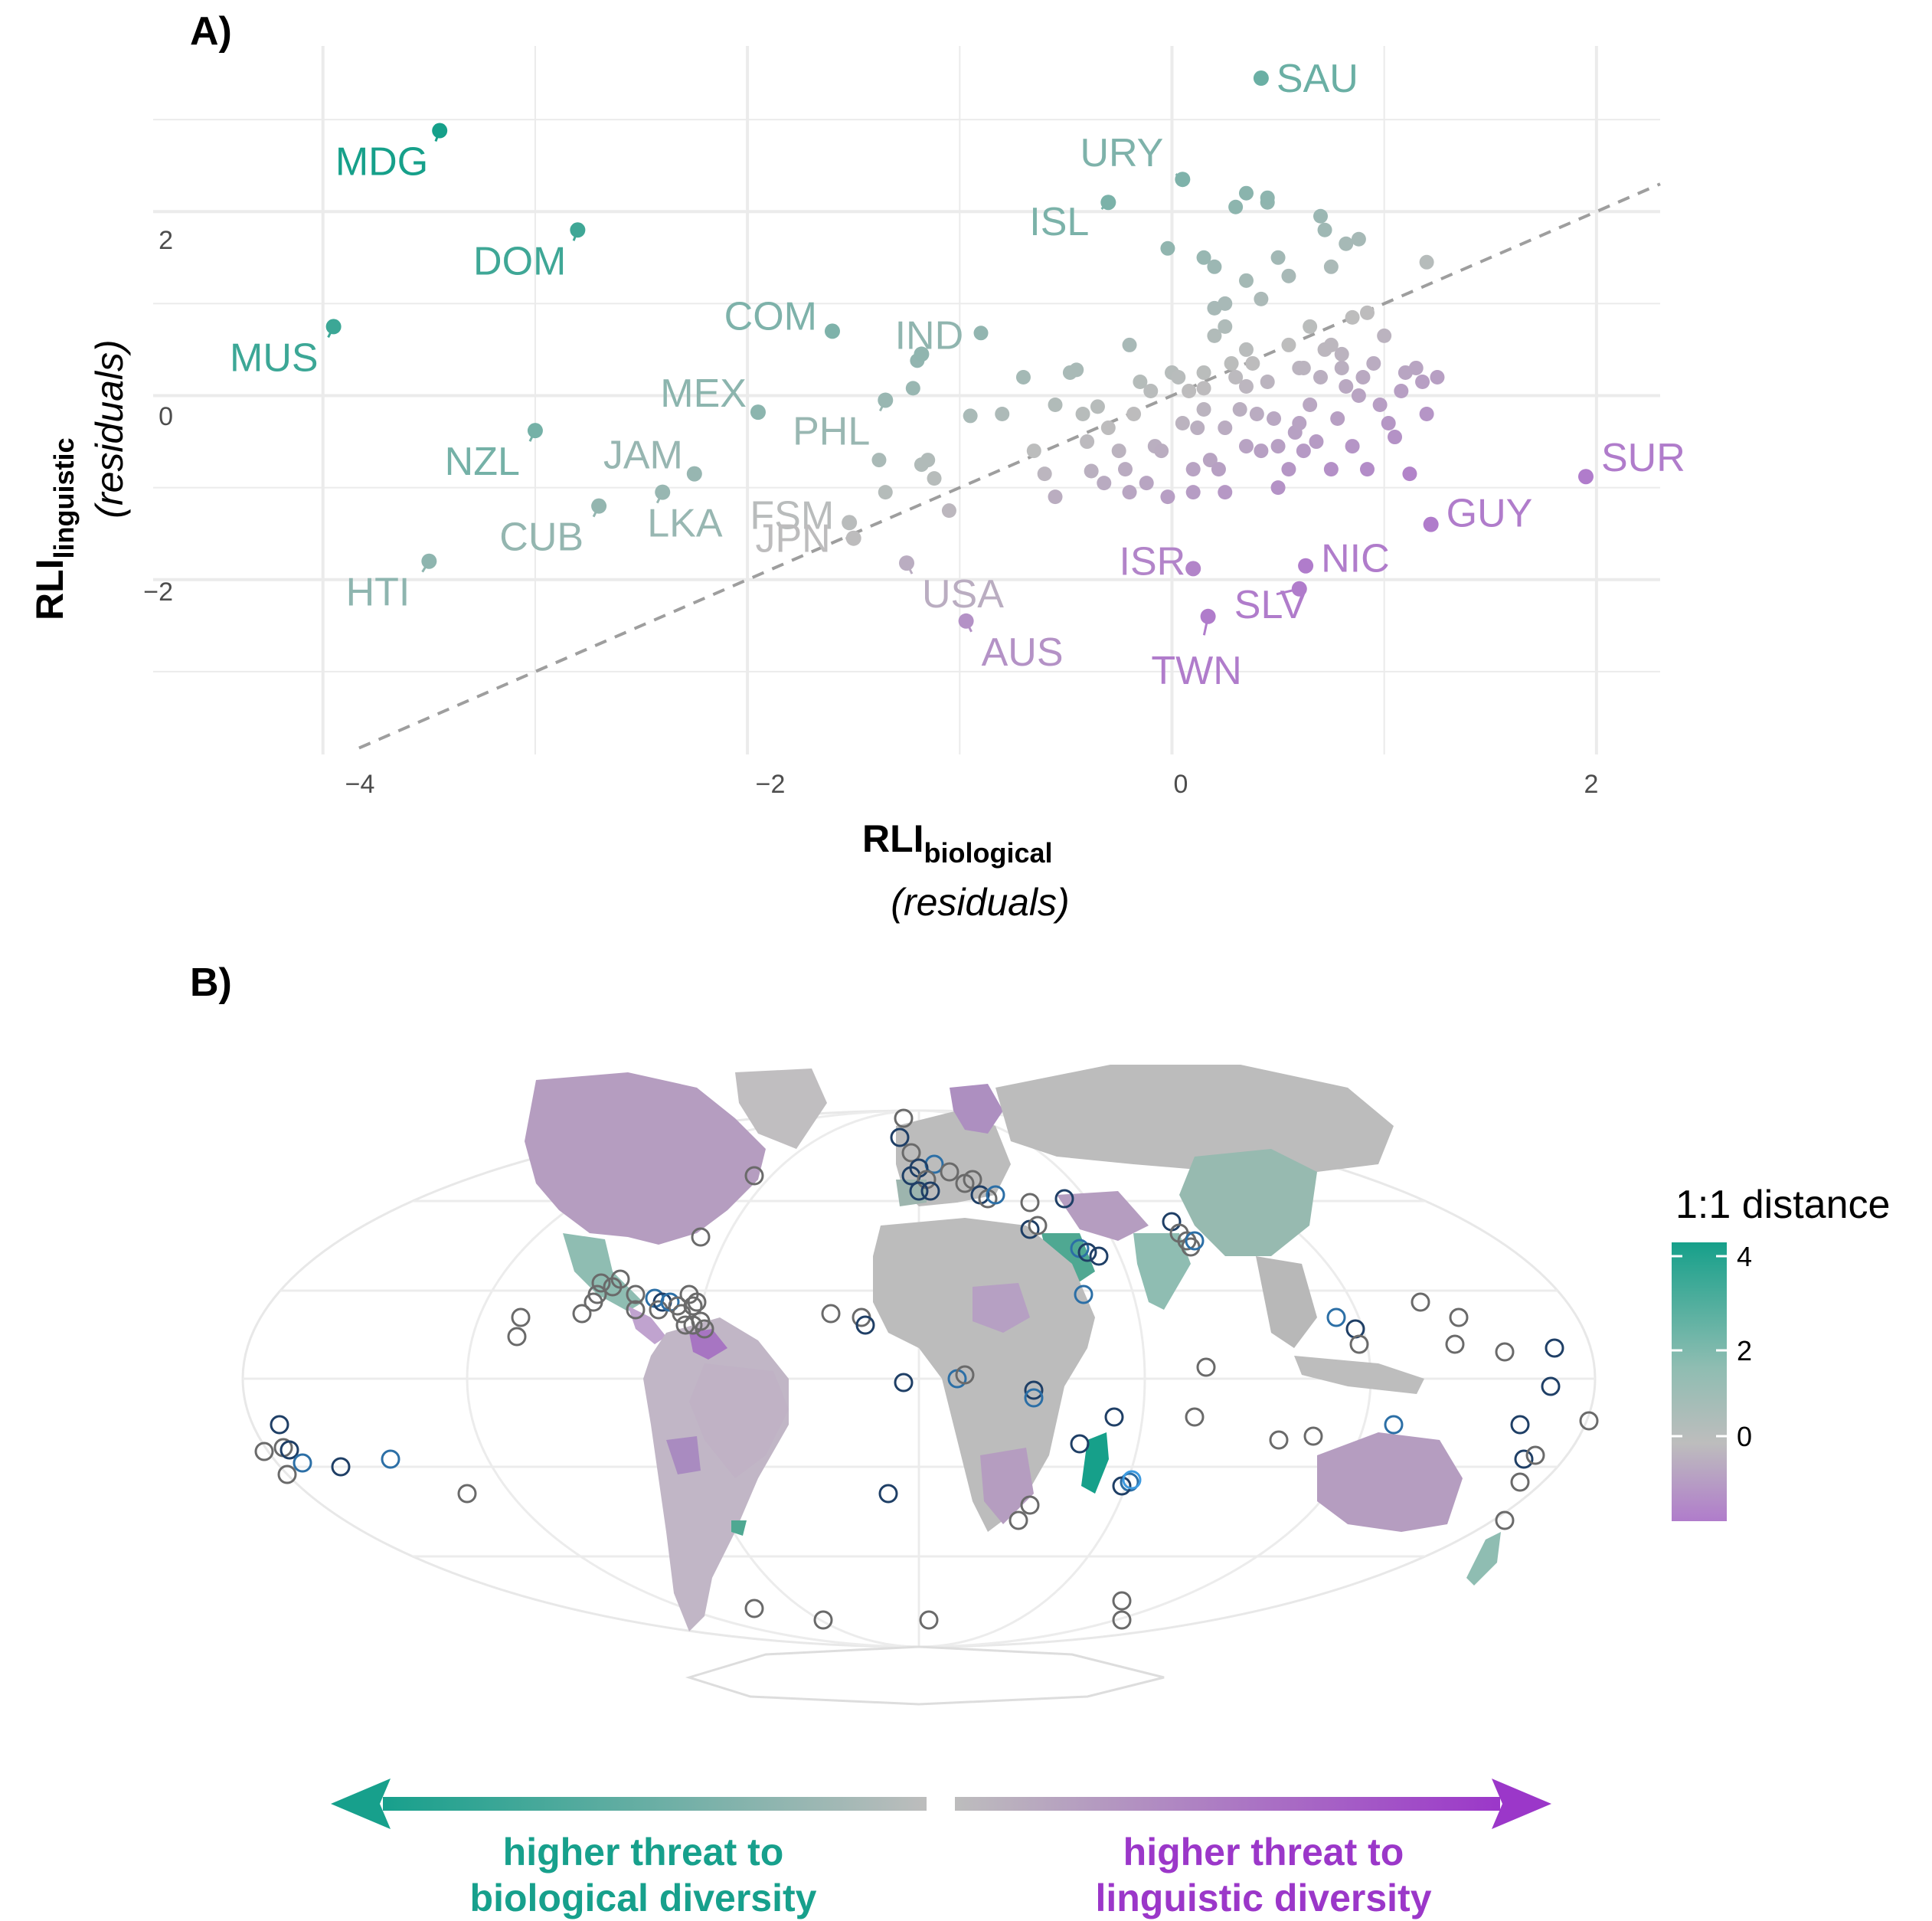 This screenshot has width=1932, height=1921. Describe the element at coordinates (929, 335) in the screenshot. I see `country-label: IND` at that location.